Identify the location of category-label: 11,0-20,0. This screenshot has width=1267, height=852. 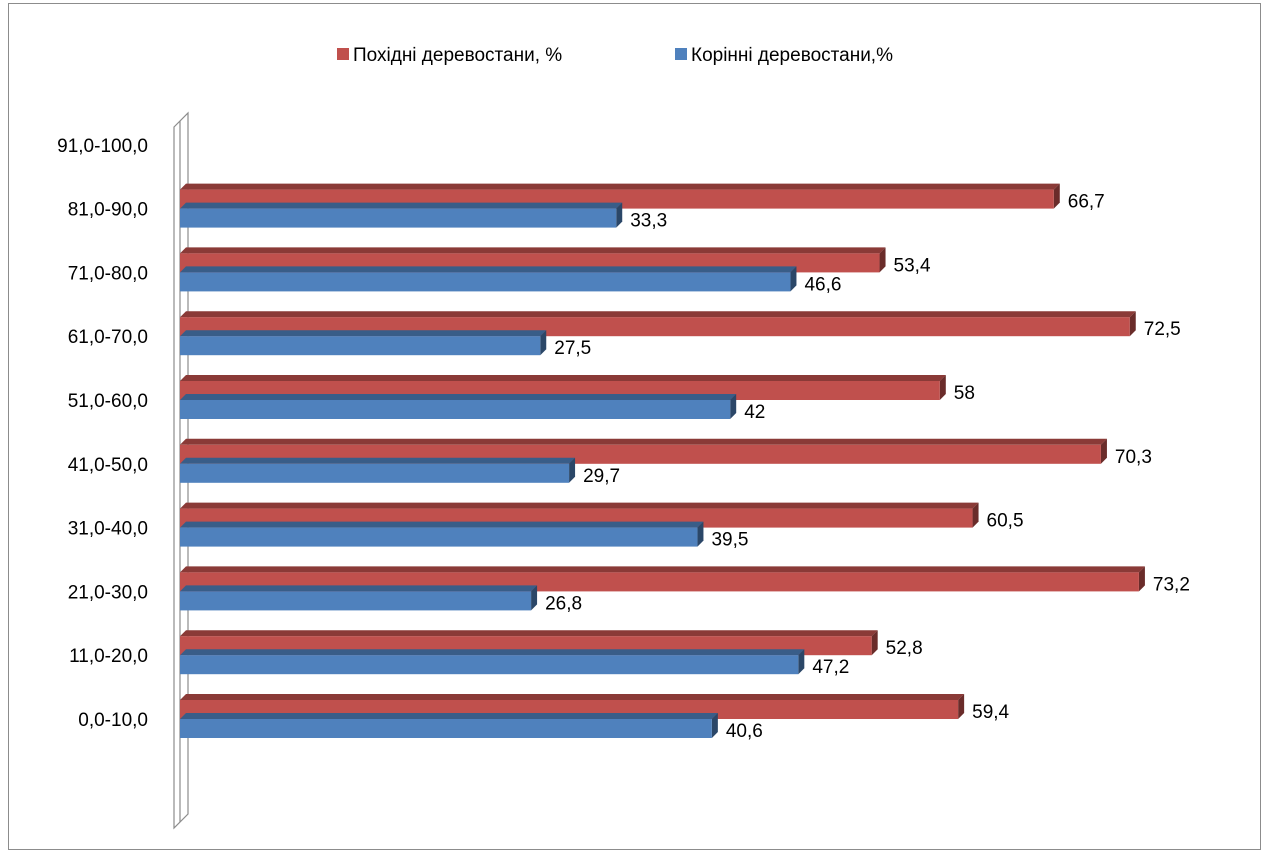
(108, 656).